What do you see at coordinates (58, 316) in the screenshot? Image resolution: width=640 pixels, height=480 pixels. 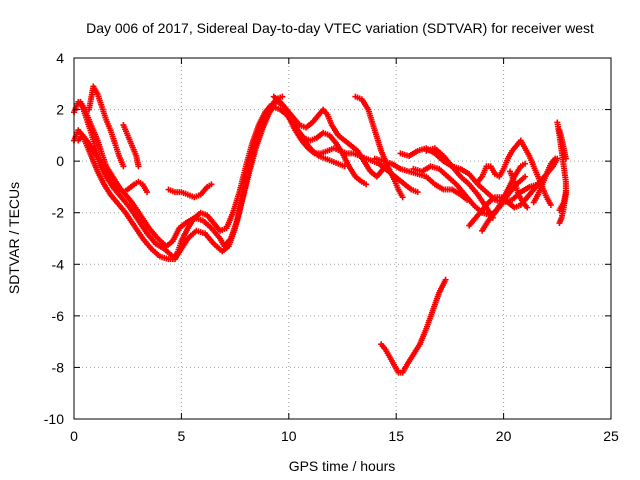 I see `y-tick-label: -6` at bounding box center [58, 316].